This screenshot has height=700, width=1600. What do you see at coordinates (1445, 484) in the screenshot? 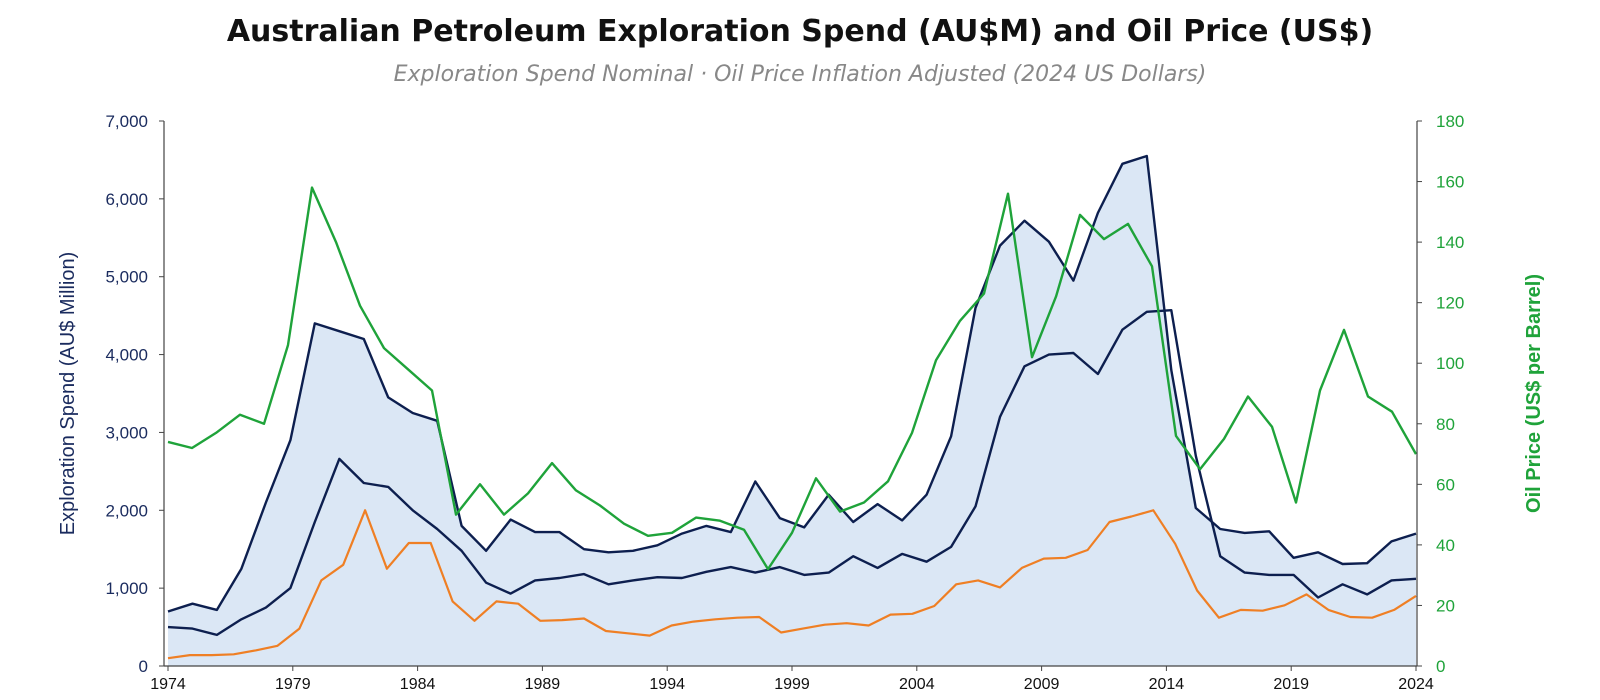
I see `right-tick-label: 60` at bounding box center [1445, 484].